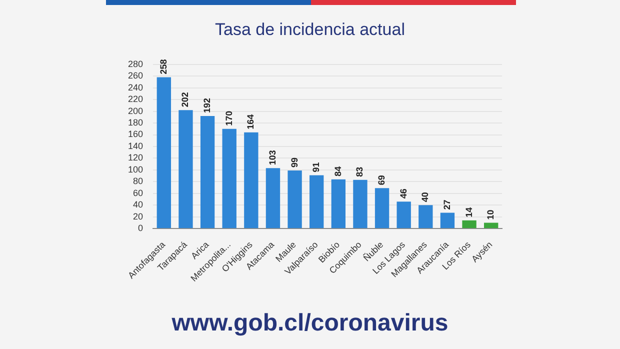 This screenshot has height=349, width=620. Describe the element at coordinates (136, 111) in the screenshot. I see `y-tick-label: 200` at that location.